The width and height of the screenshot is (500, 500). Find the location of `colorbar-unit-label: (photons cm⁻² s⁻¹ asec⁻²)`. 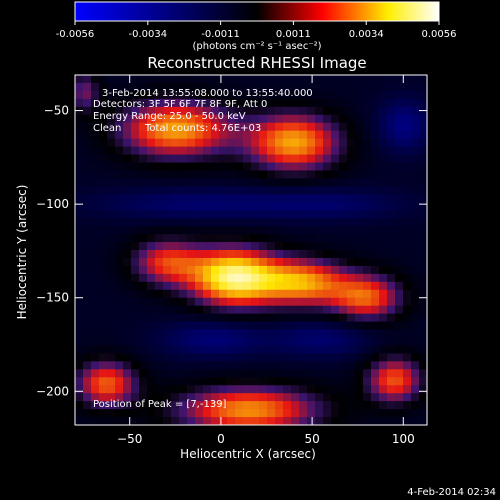

colorbar-unit-label: (photons cm⁻² s⁻¹ asec⁻²) is located at coordinates (256, 46).